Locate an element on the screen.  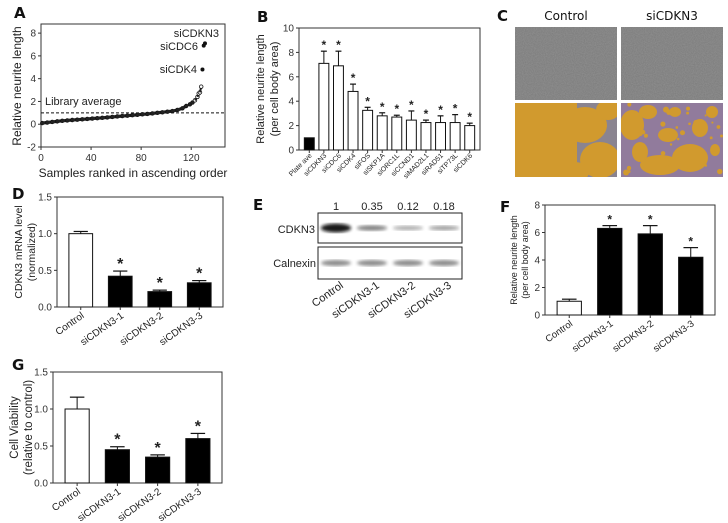
point-annotation: siCDC6 is located at coordinates (179, 47).